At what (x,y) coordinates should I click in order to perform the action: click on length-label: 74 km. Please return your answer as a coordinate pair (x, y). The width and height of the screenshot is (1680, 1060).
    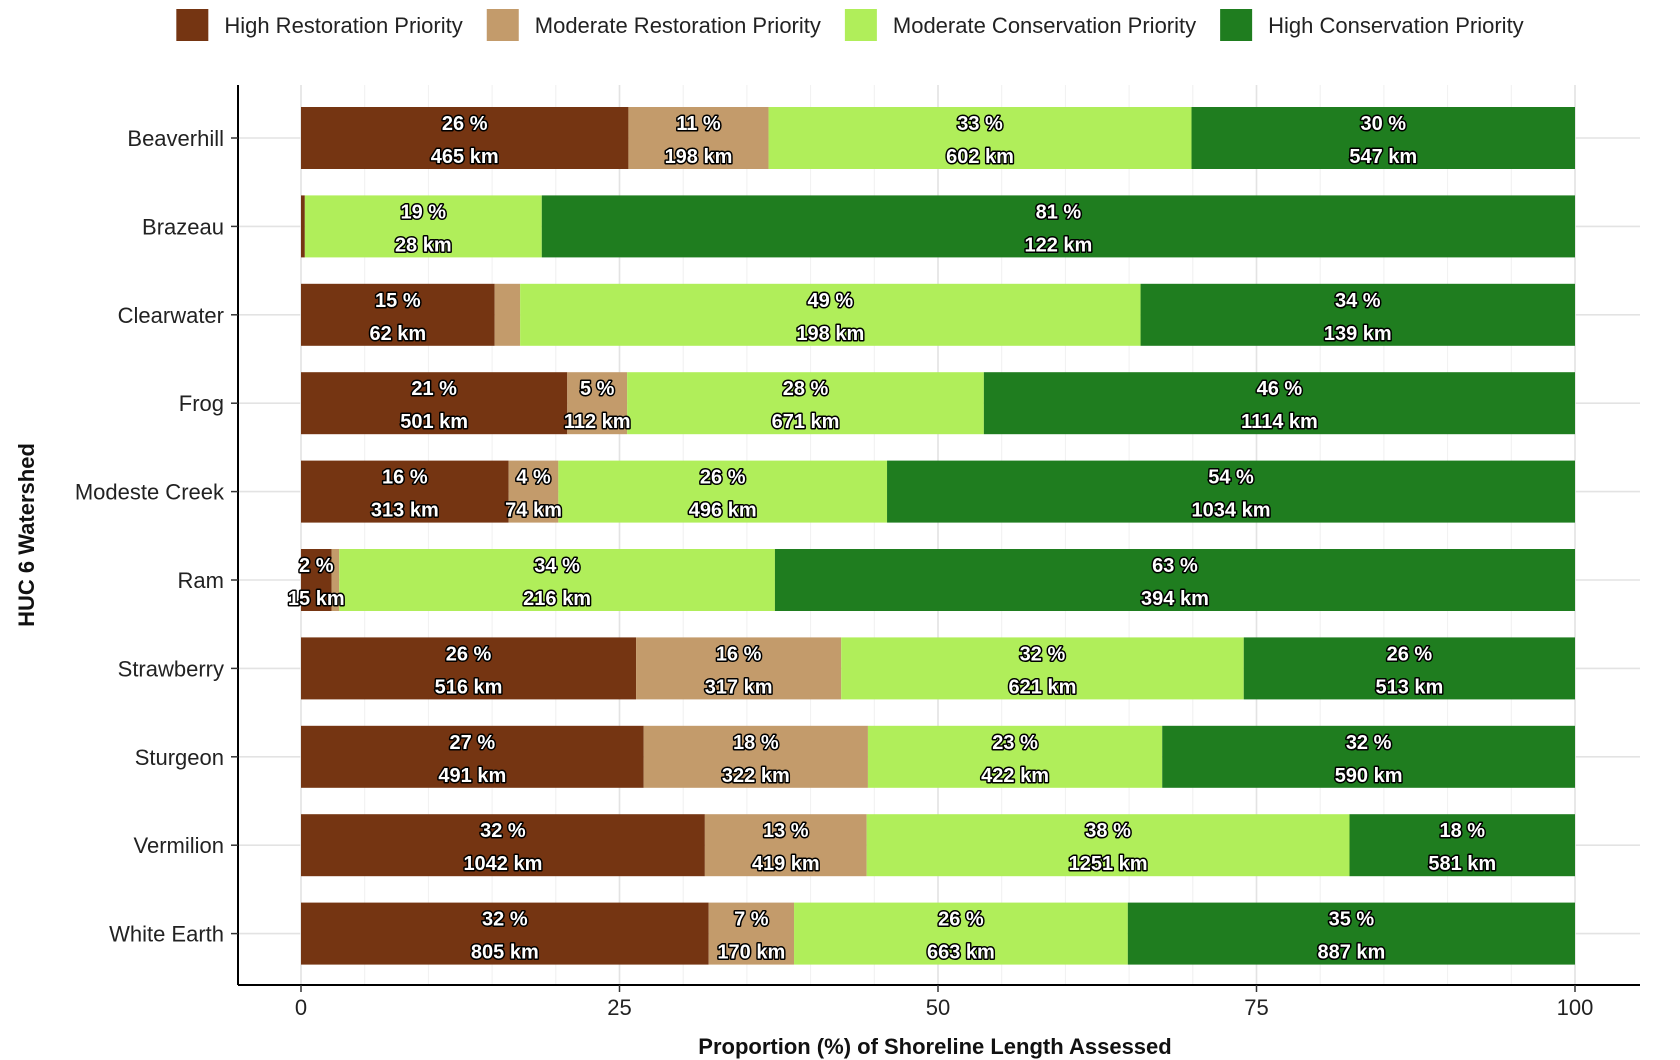
    Looking at the image, I should click on (533, 511).